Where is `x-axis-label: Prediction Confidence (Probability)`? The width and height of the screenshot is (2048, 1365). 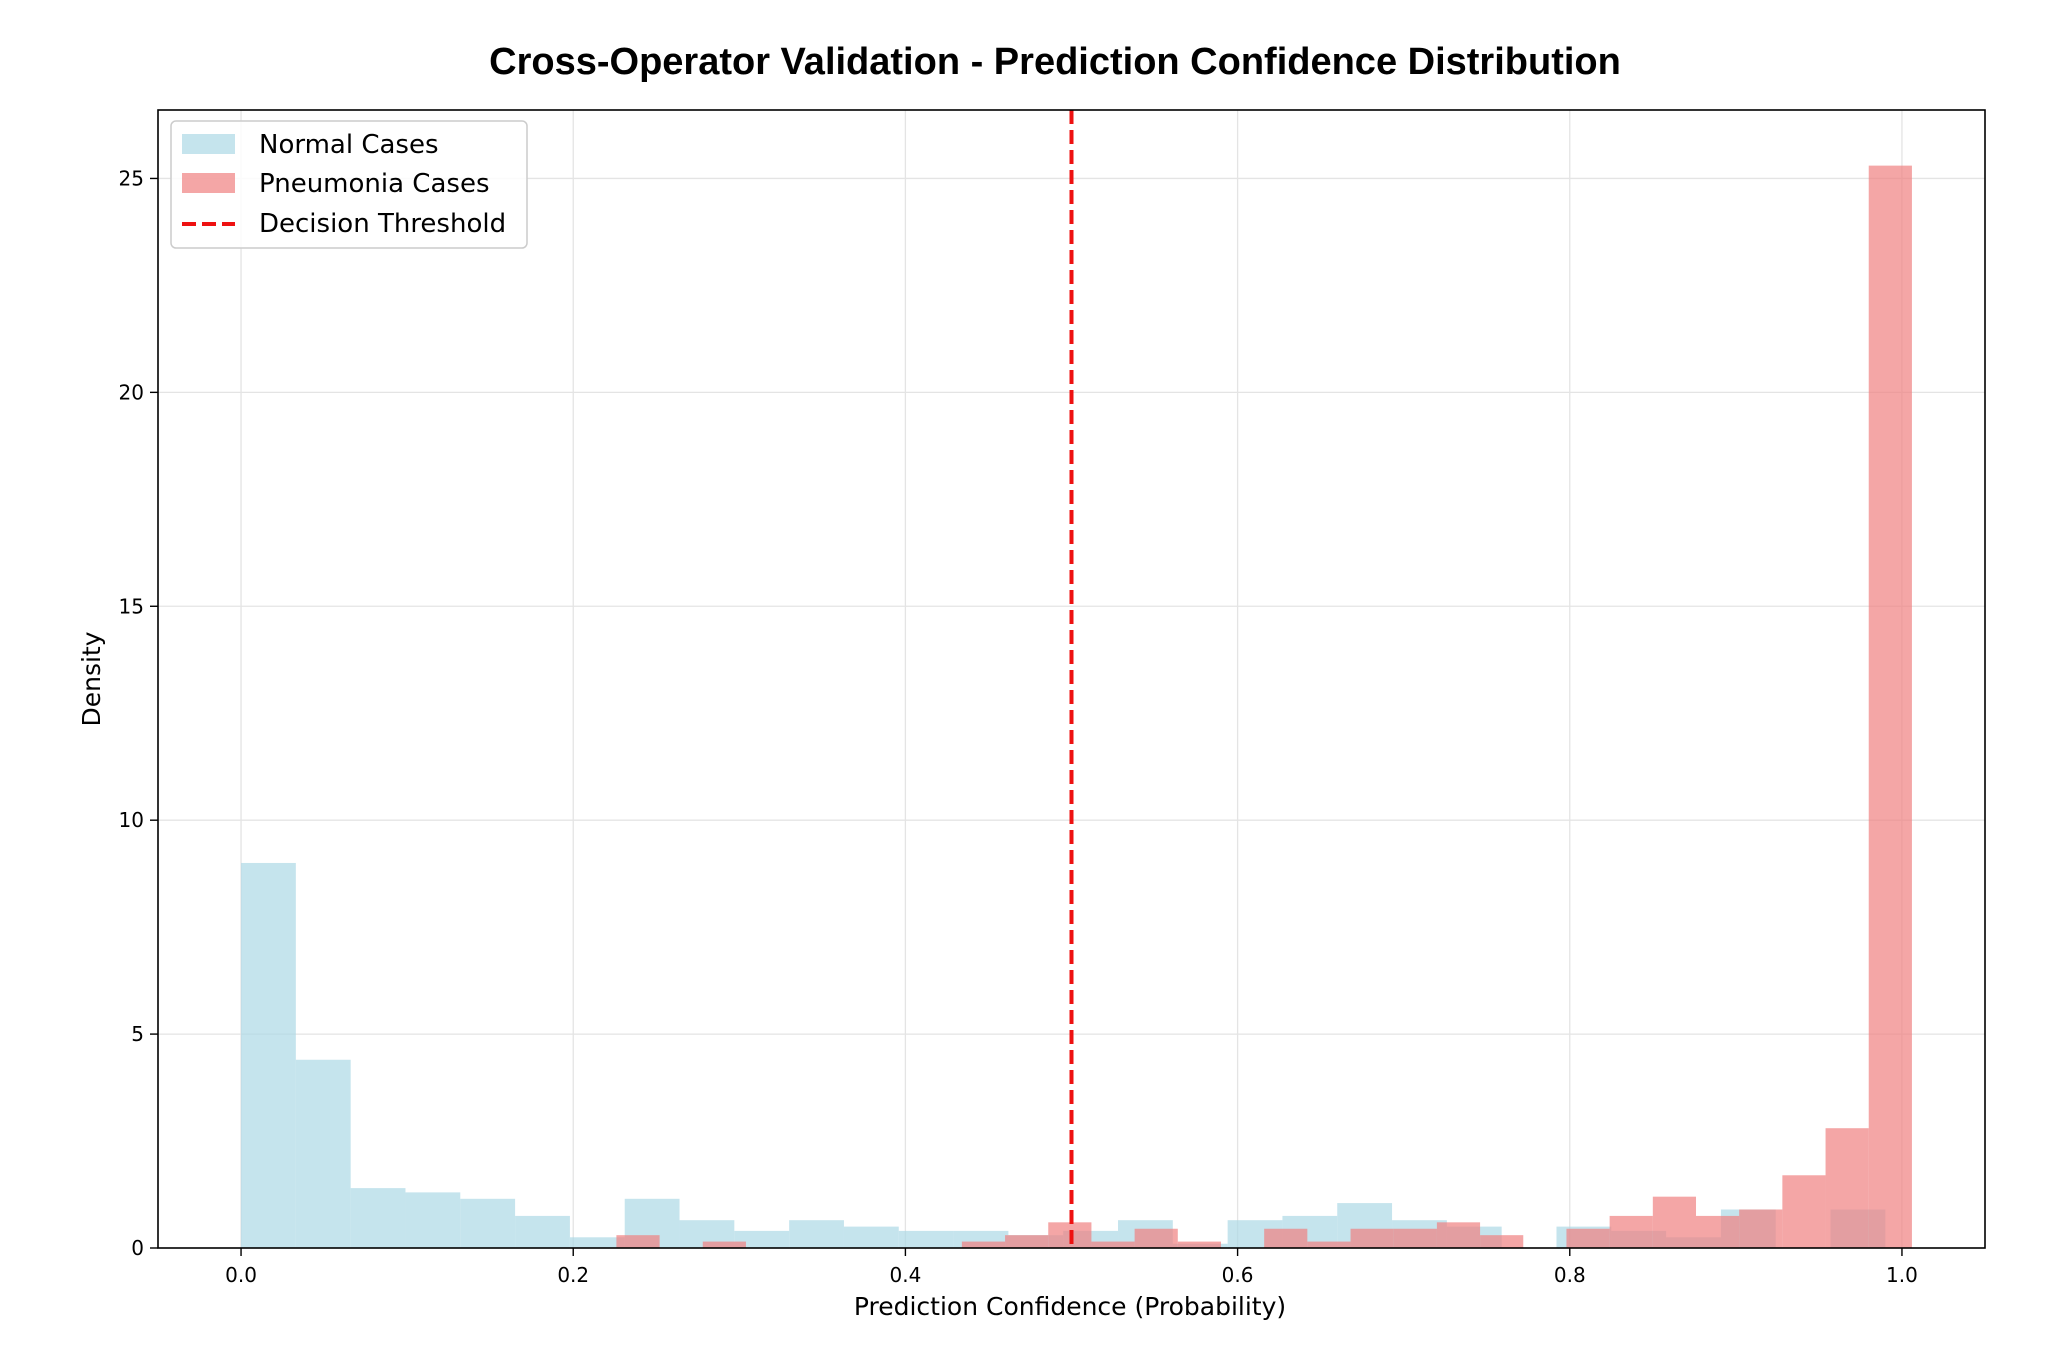 x-axis-label: Prediction Confidence (Probability) is located at coordinates (1070, 1306).